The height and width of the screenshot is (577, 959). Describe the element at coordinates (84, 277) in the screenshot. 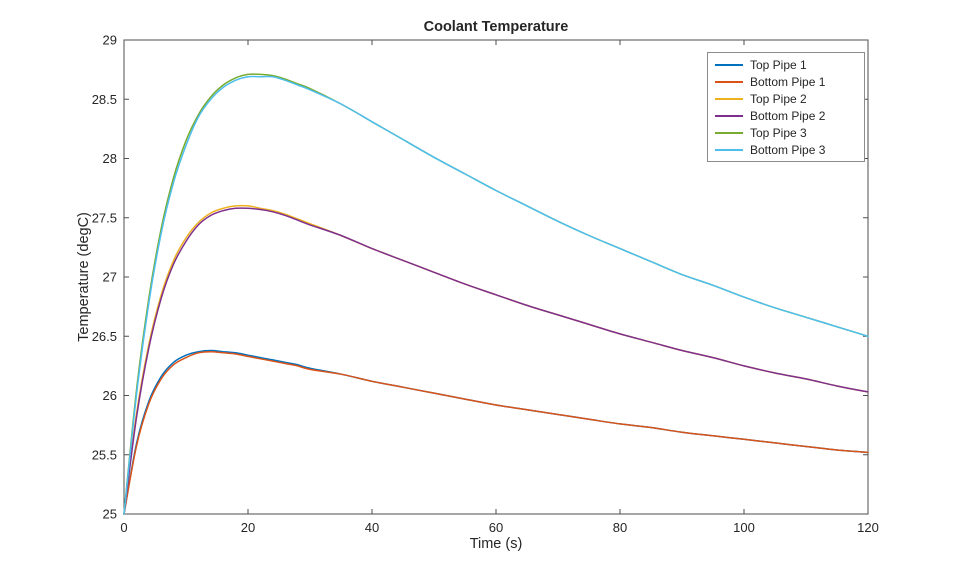

I see `y-axis-label: Temperature (degC)` at that location.